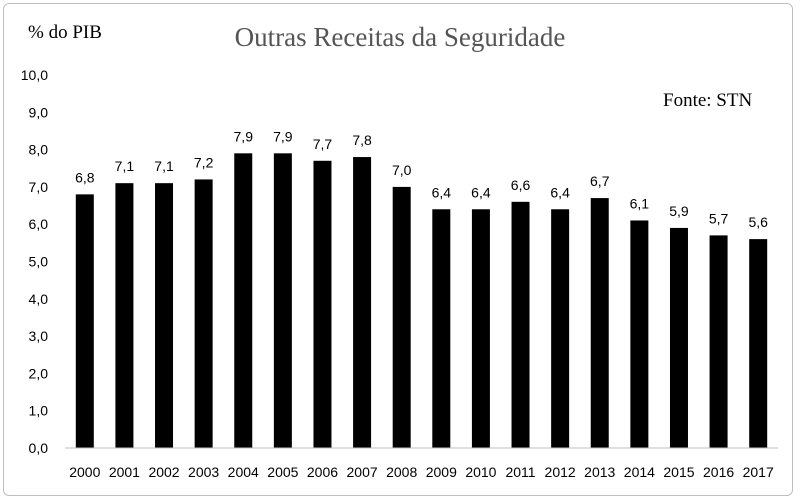 The height and width of the screenshot is (501, 800). I want to click on value-label: 6,8, so click(85, 177).